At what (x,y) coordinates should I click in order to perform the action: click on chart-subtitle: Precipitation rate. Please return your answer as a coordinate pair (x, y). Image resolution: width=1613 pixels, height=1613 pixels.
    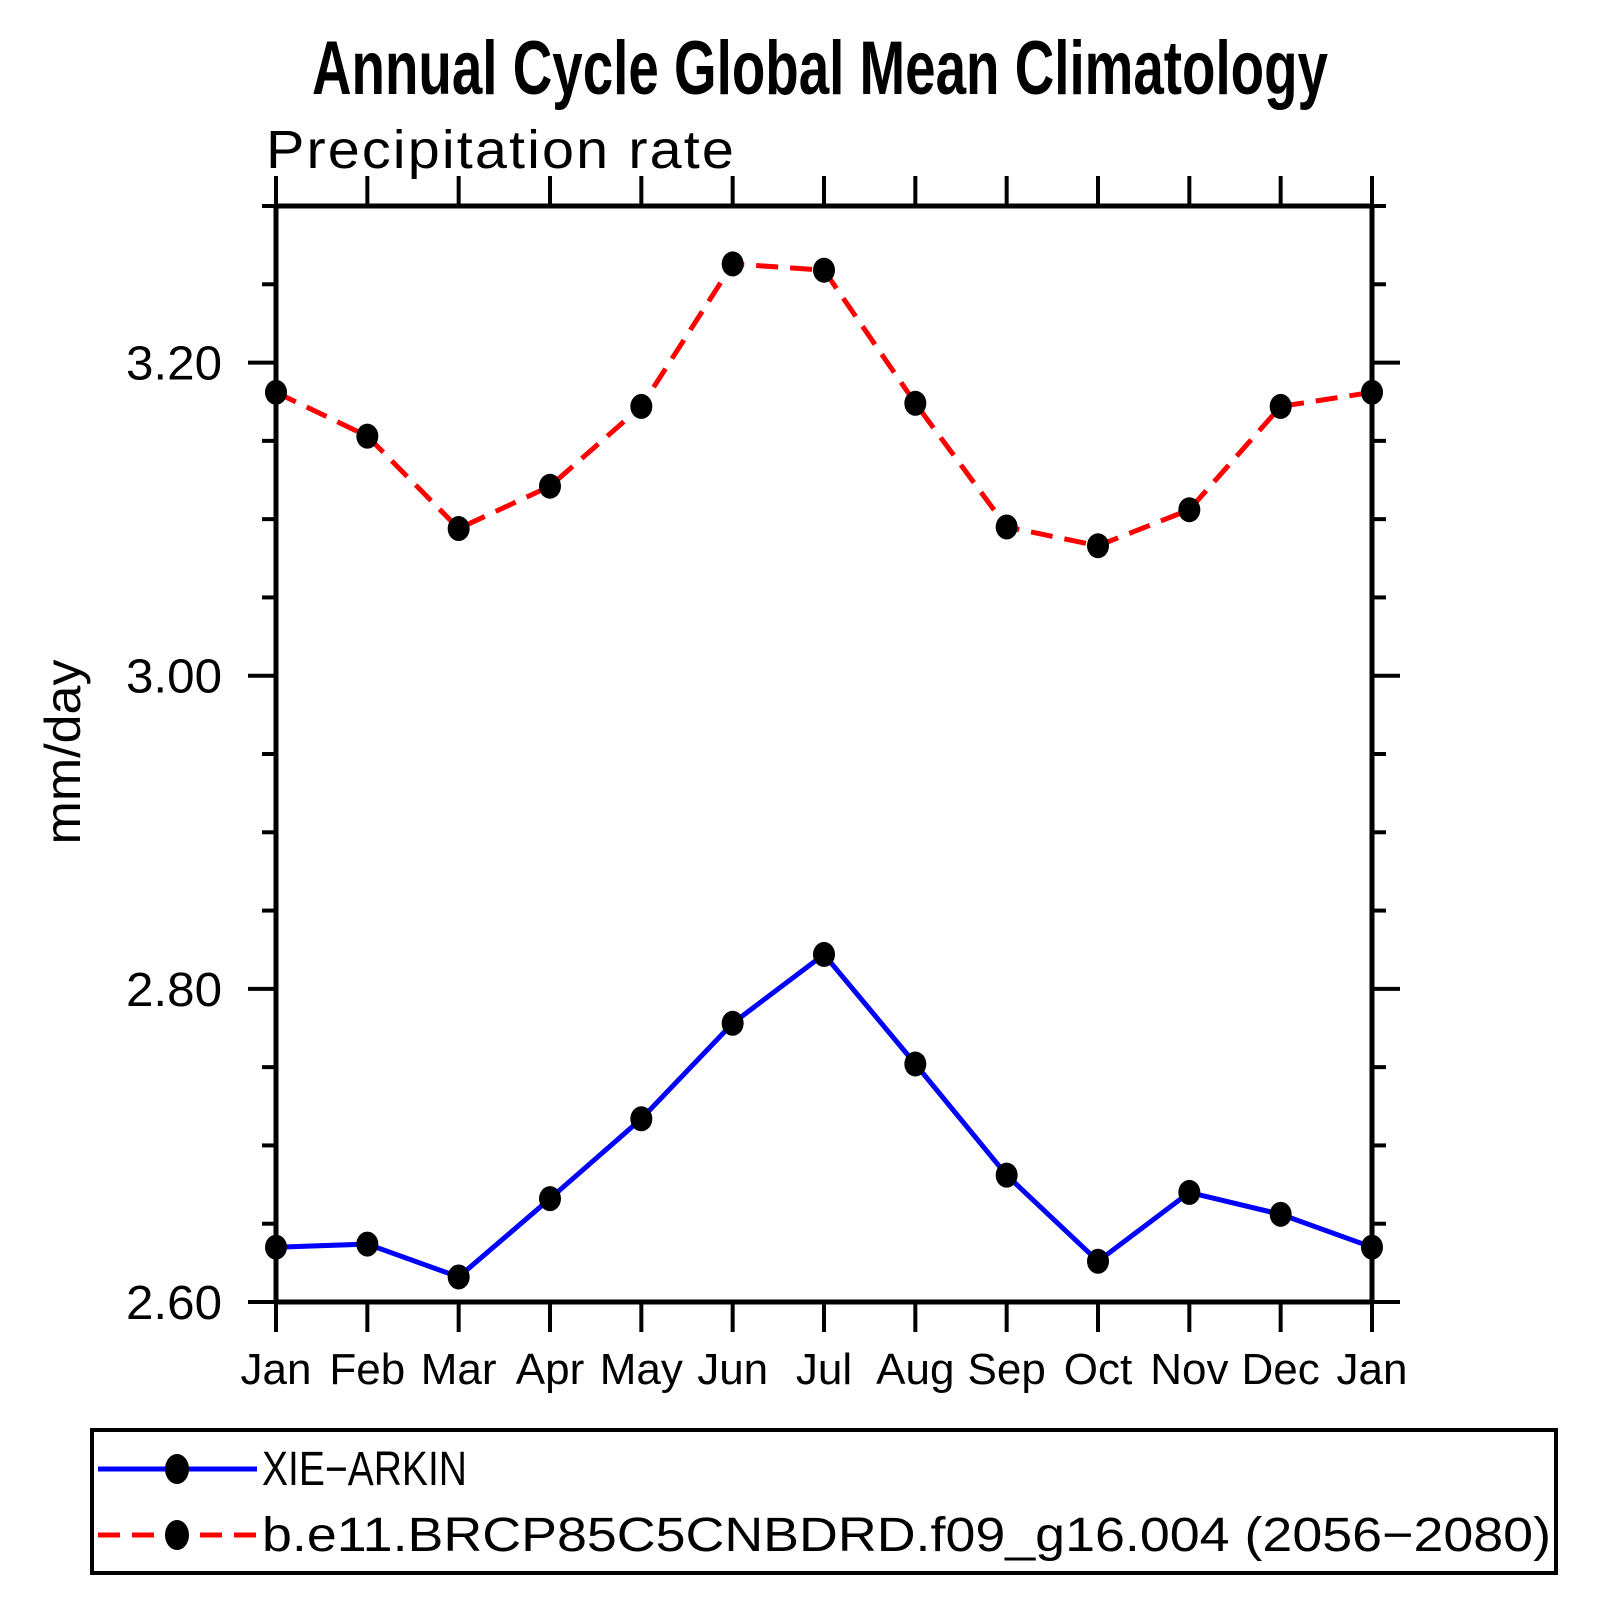
    Looking at the image, I should click on (501, 150).